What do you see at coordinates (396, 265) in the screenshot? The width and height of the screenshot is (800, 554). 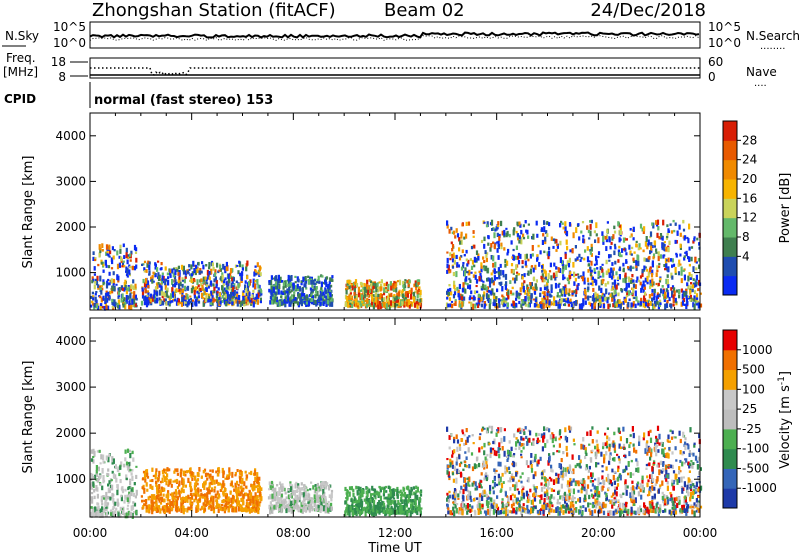 I see `power-echo-cells` at bounding box center [396, 265].